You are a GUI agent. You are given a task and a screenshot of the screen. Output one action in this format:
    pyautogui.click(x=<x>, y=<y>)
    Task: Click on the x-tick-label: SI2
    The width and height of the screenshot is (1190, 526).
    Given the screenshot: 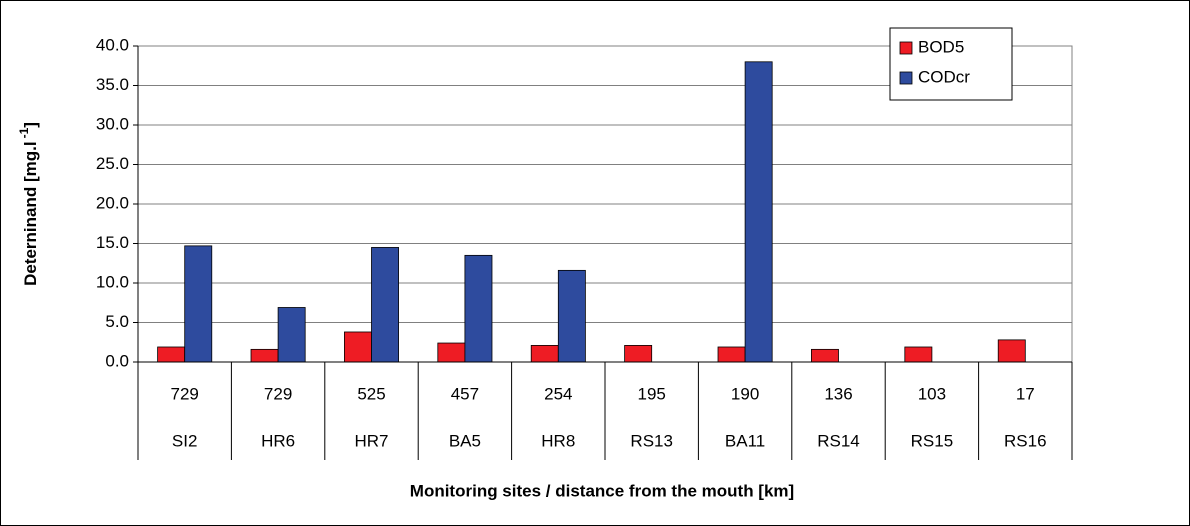 What is the action you would take?
    pyautogui.click(x=185, y=440)
    